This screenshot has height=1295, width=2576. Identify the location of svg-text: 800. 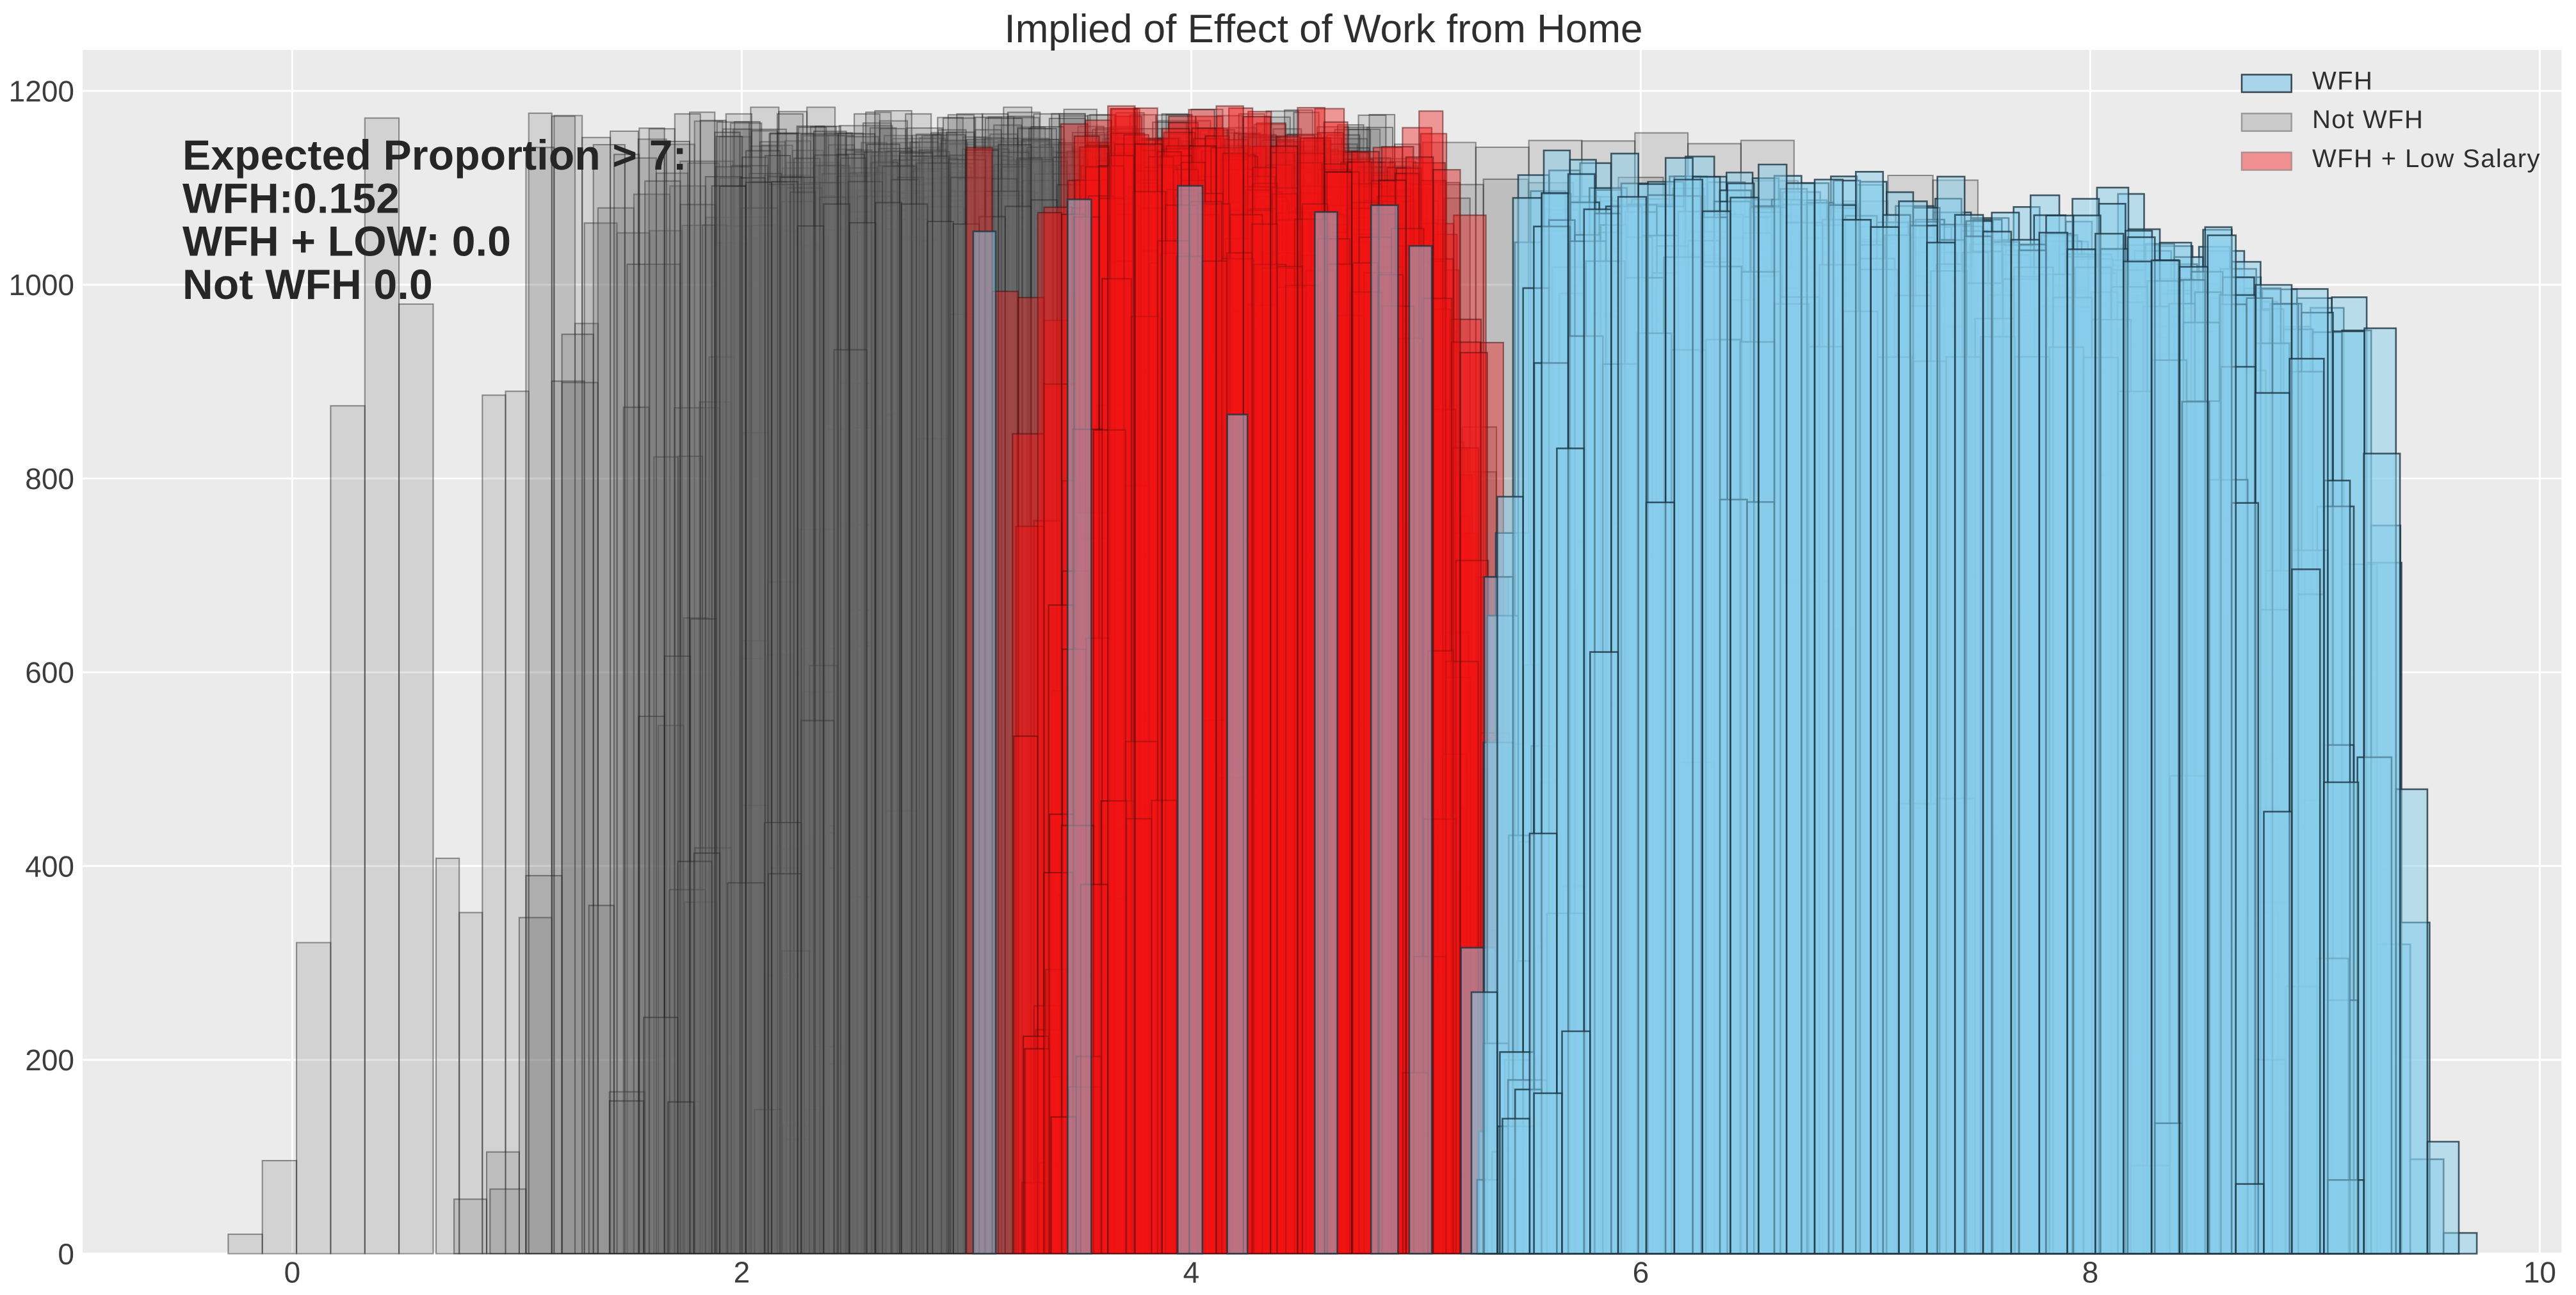
(49, 478).